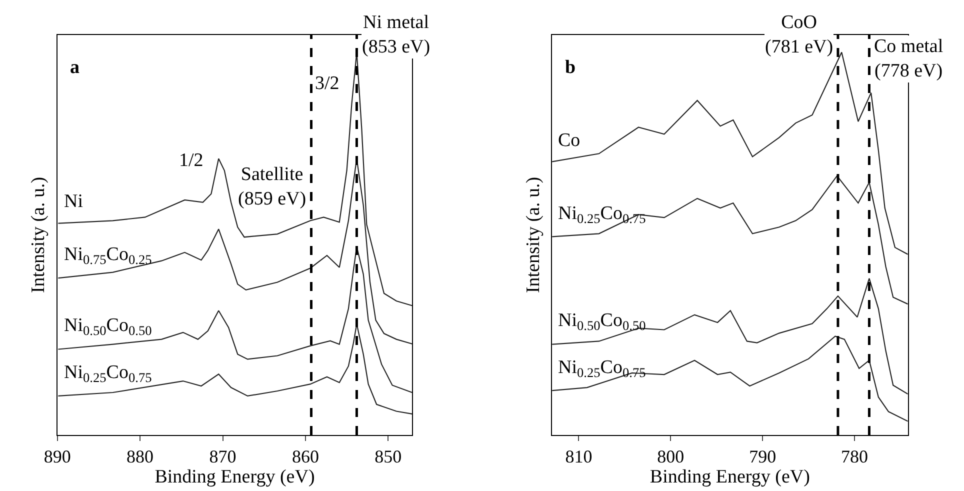 The width and height of the screenshot is (964, 491). Describe the element at coordinates (396, 35) in the screenshot. I see `ref-line-label: Ni metal (853 eV)` at that location.